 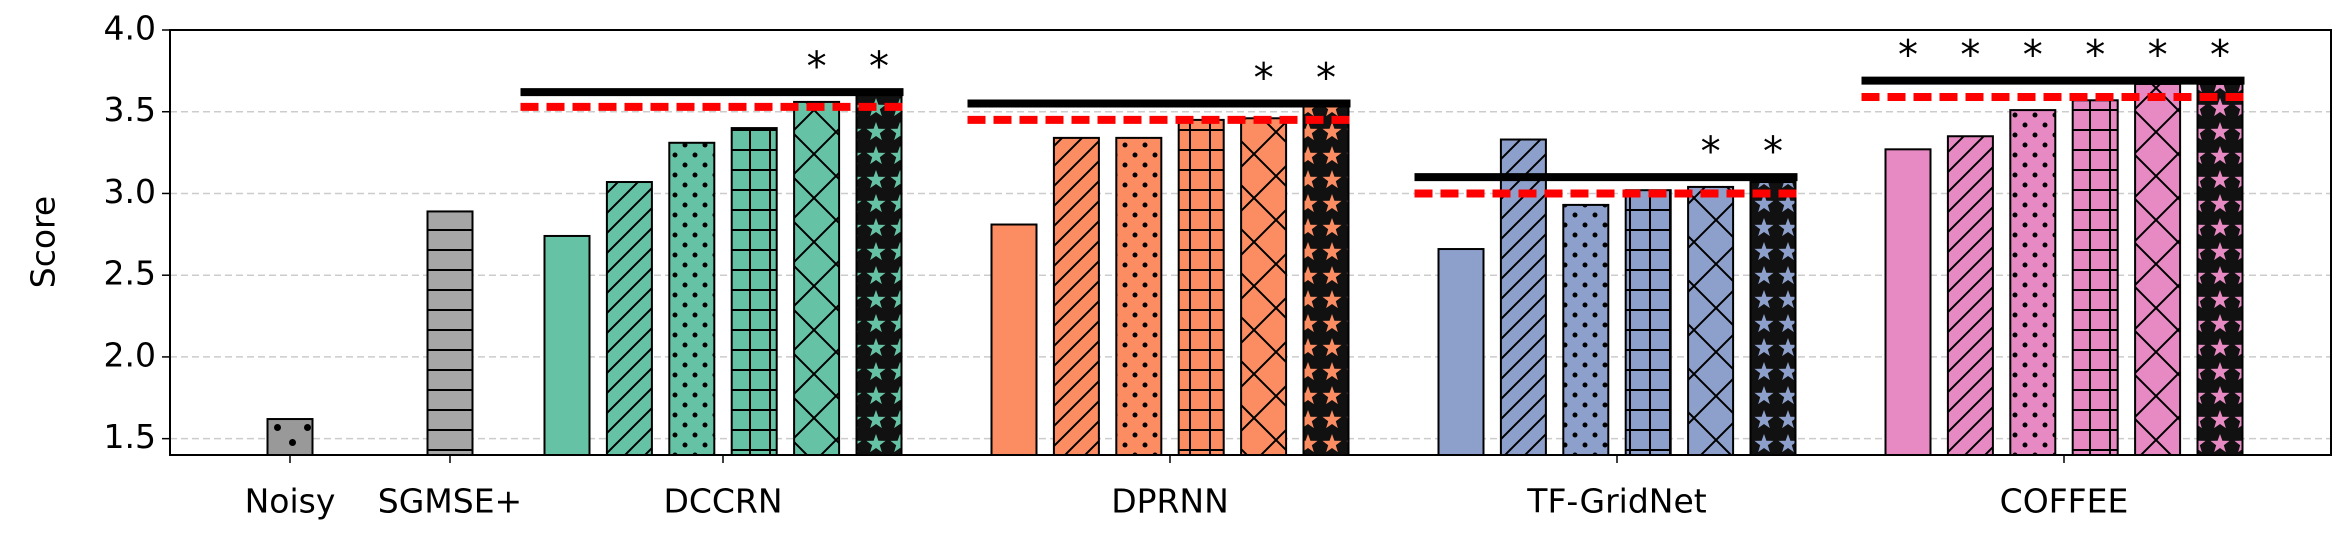 I want to click on x-tick-label: TF-GridNet, so click(x=1616, y=501).